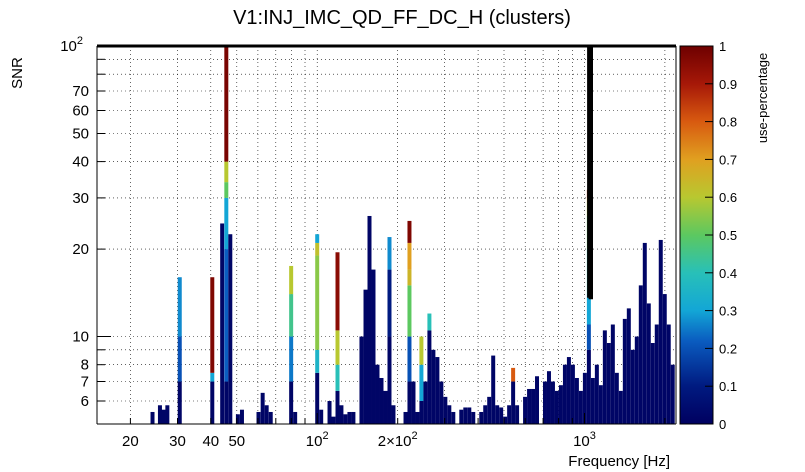  I want to click on colorbar-tick-label: 0.4, so click(728, 273).